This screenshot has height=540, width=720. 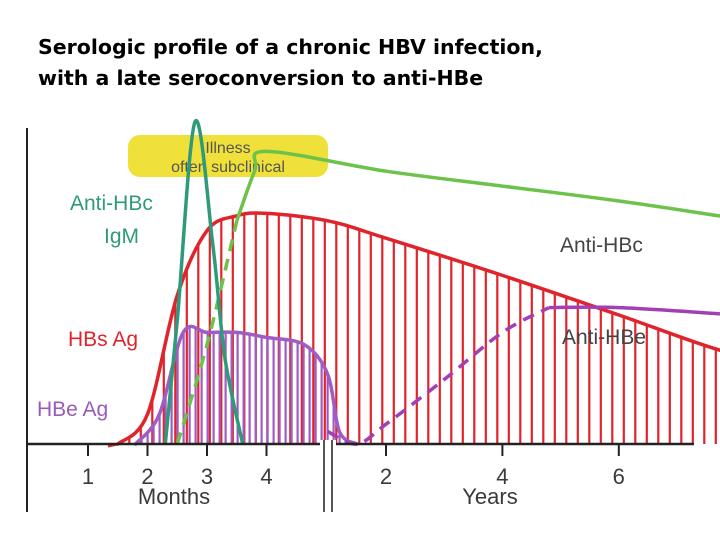 What do you see at coordinates (477, 185) in the screenshot?
I see `anti-hbc-curve` at bounding box center [477, 185].